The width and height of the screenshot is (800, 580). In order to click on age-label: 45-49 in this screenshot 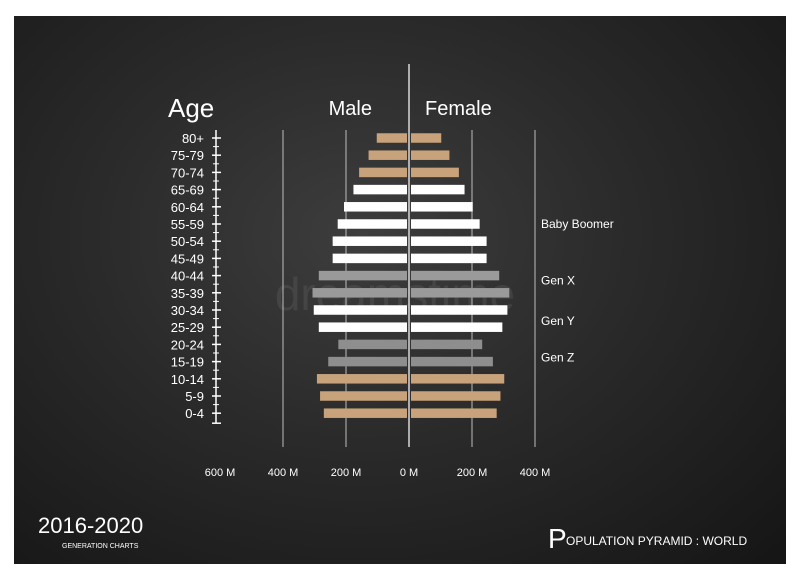, I will do `click(187, 258)`.